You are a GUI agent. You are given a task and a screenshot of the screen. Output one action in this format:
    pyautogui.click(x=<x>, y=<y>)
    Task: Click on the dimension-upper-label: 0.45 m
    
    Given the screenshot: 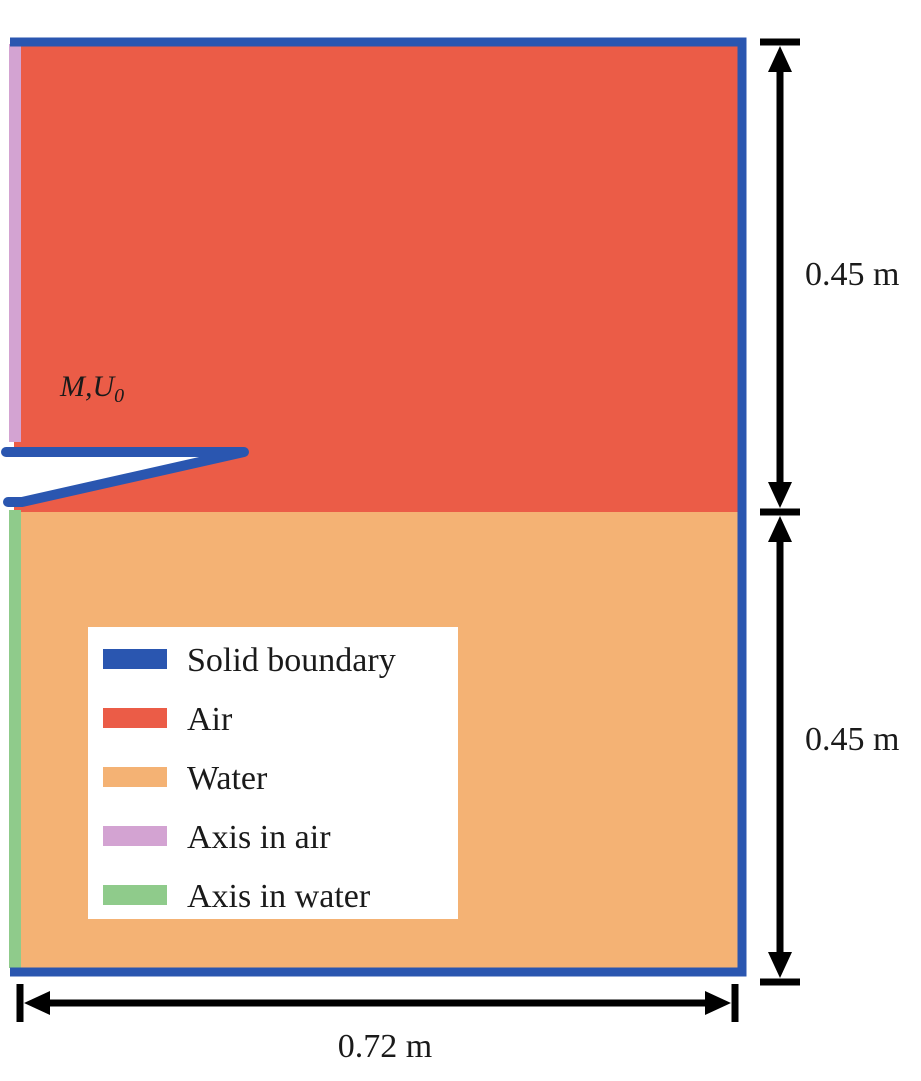 What is the action you would take?
    pyautogui.click(x=852, y=274)
    